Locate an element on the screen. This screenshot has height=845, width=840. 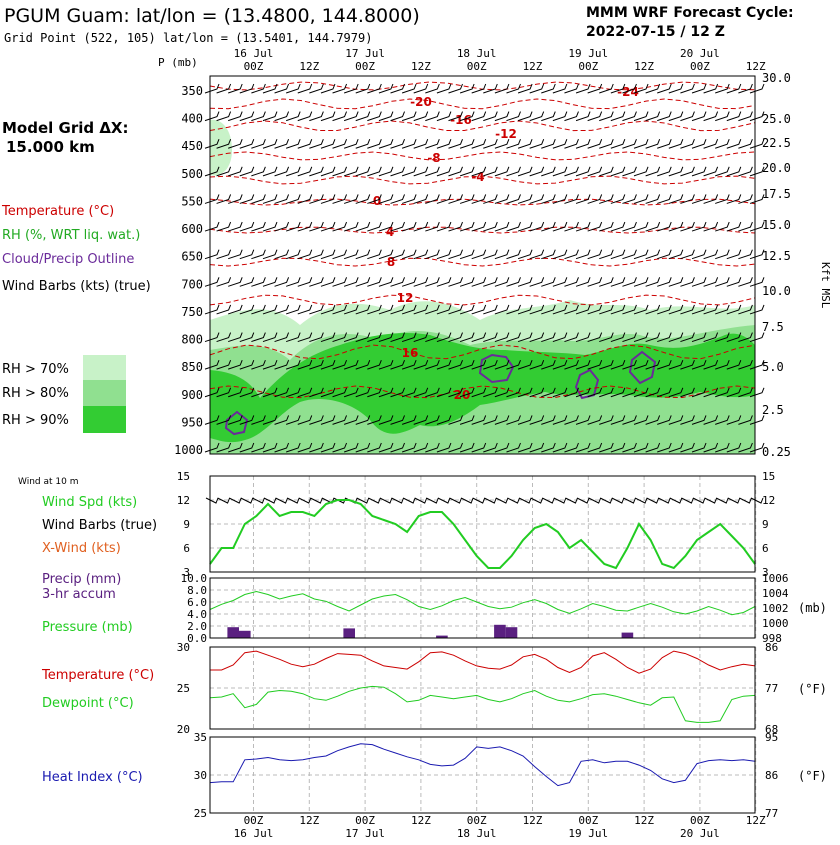
rh90-swatch is located at coordinates (104, 419).